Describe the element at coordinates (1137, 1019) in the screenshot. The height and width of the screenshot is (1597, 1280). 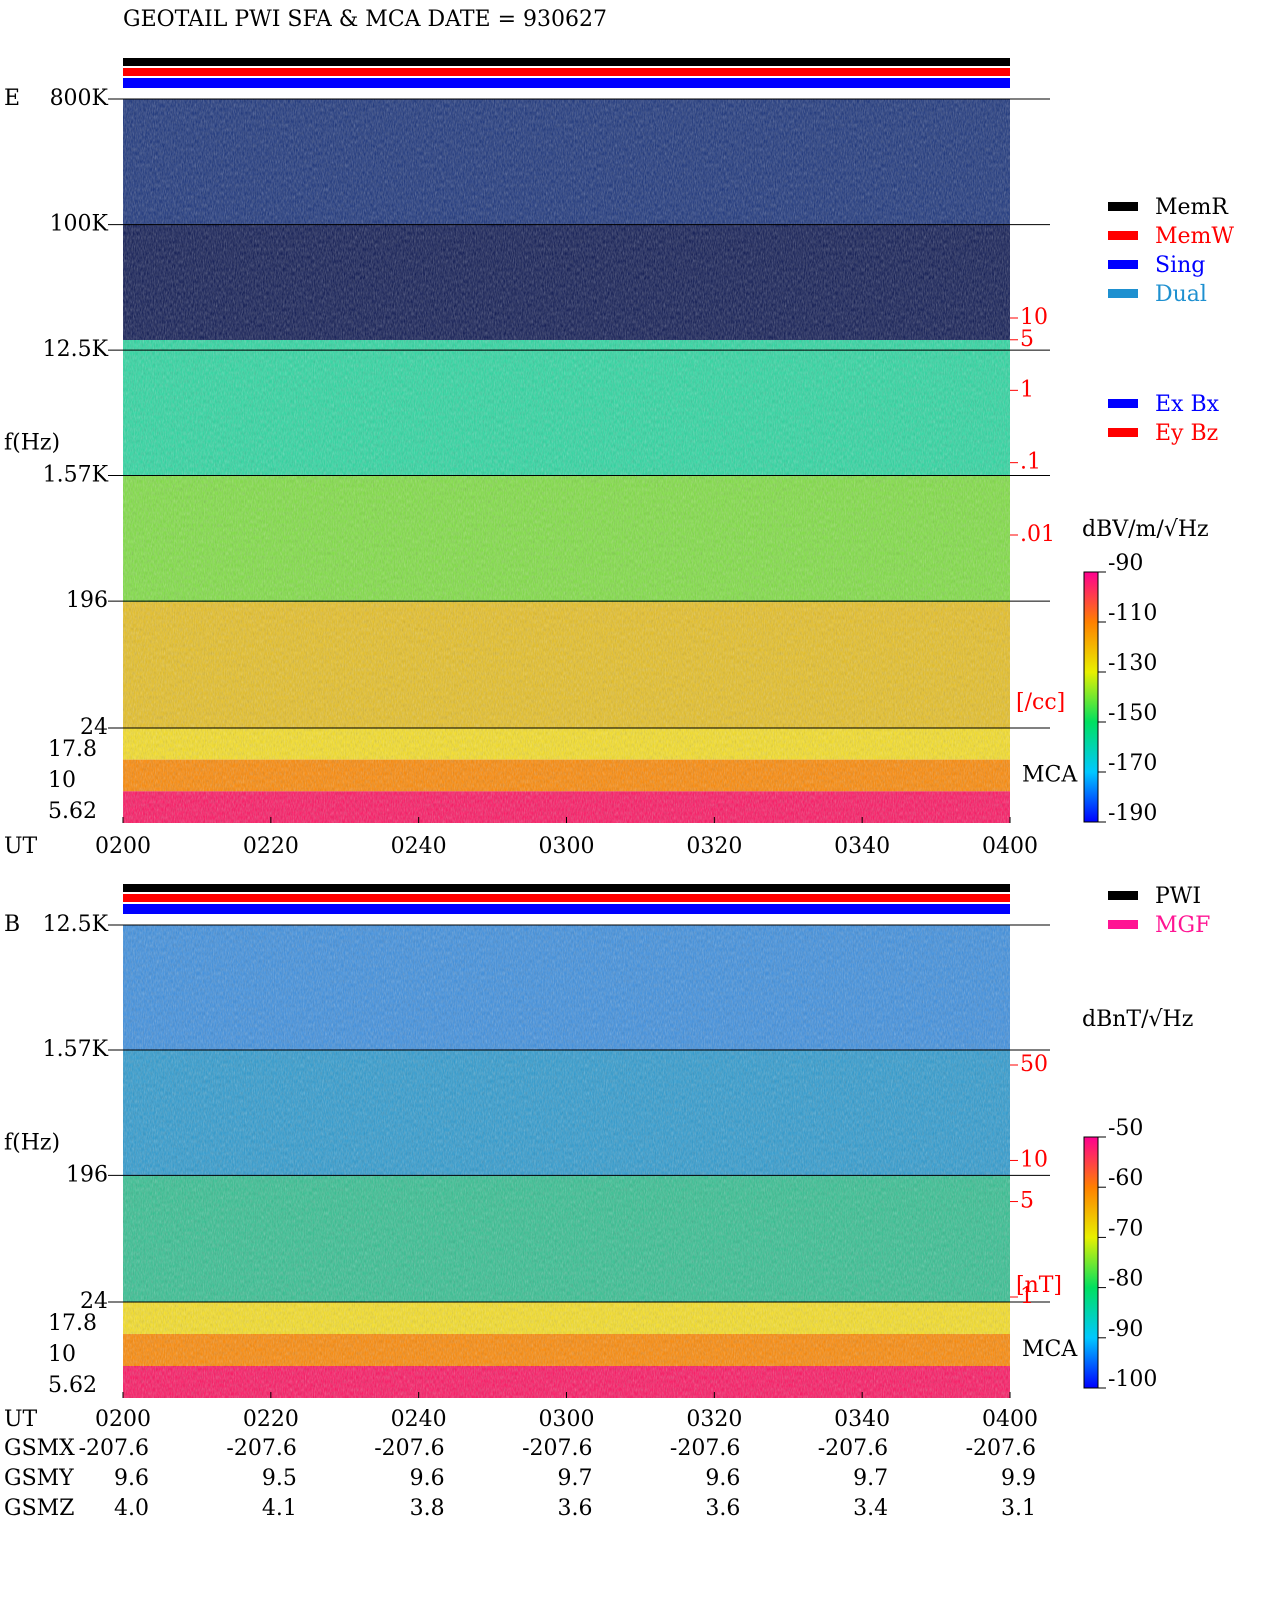
I see `colorbar-unit: dBnT/√Hz` at that location.